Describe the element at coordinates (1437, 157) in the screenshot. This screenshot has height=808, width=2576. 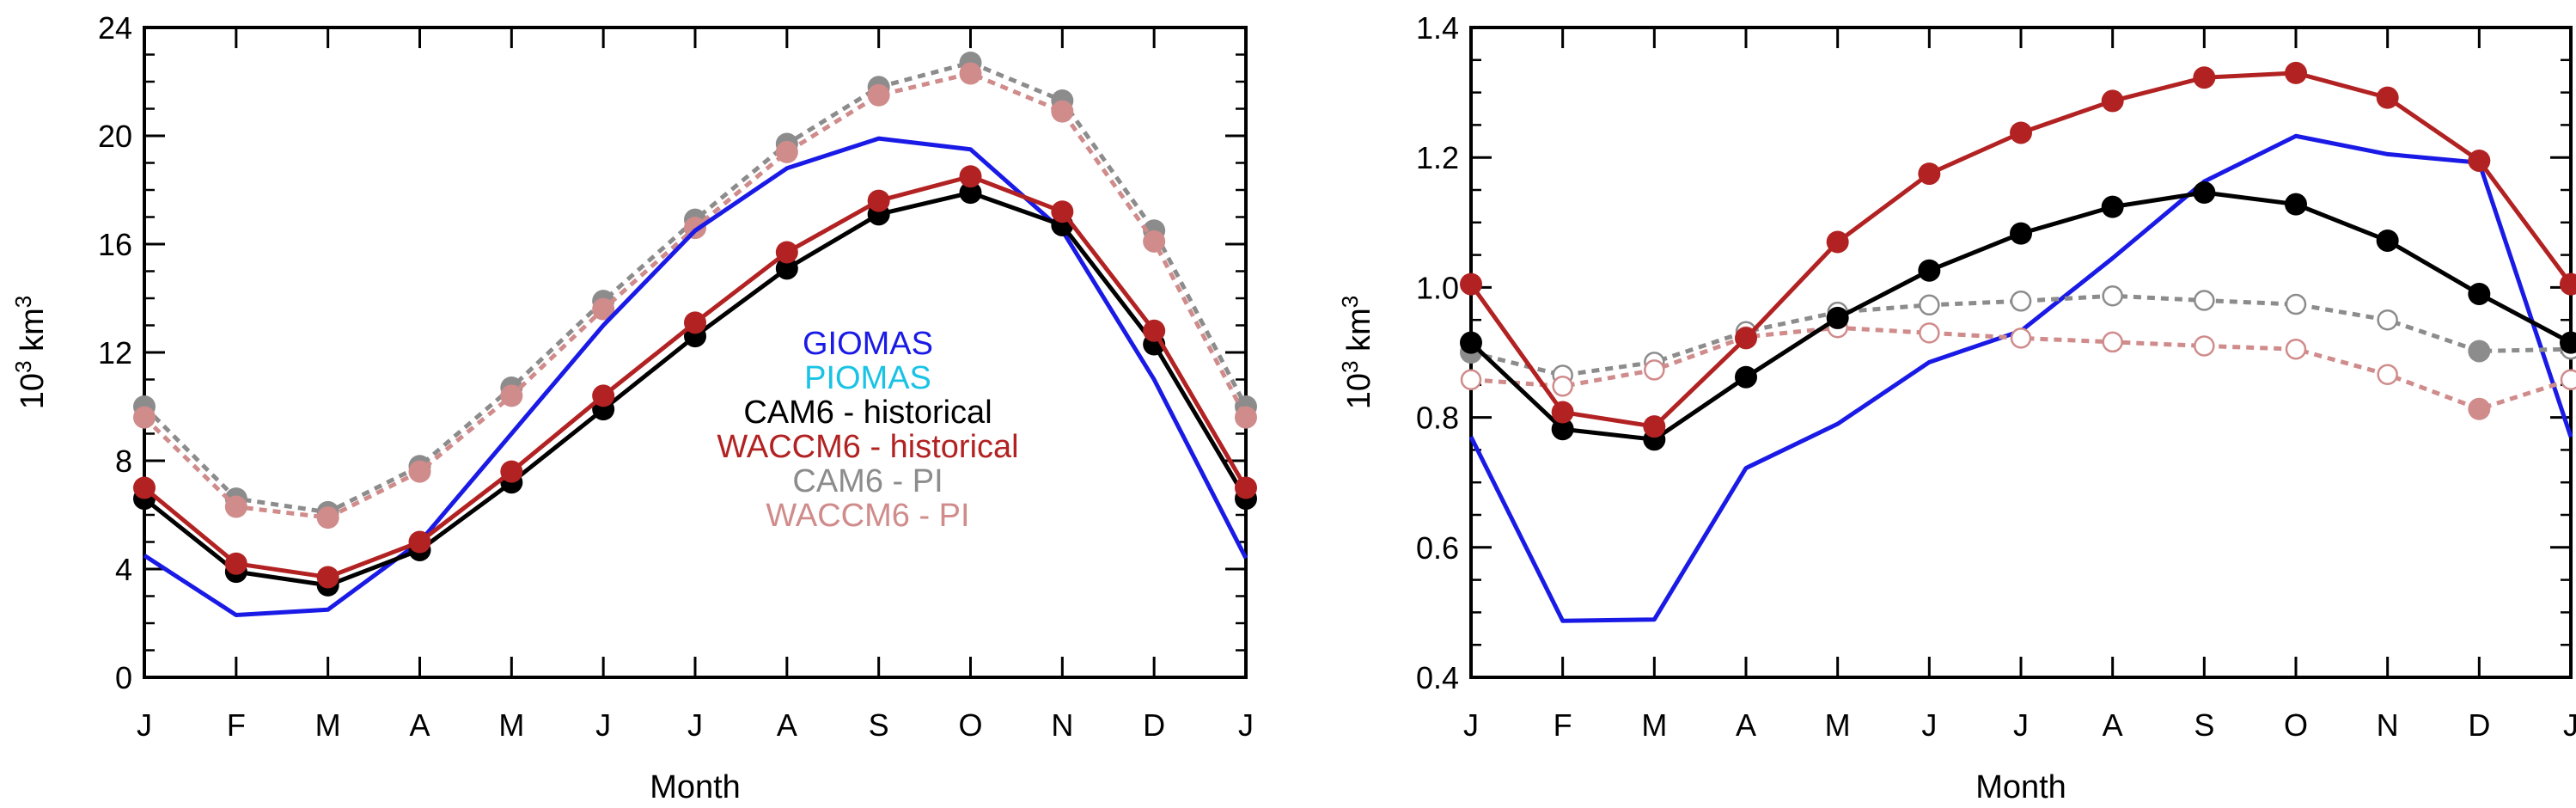
I see `y-tick-label: 1.2` at that location.